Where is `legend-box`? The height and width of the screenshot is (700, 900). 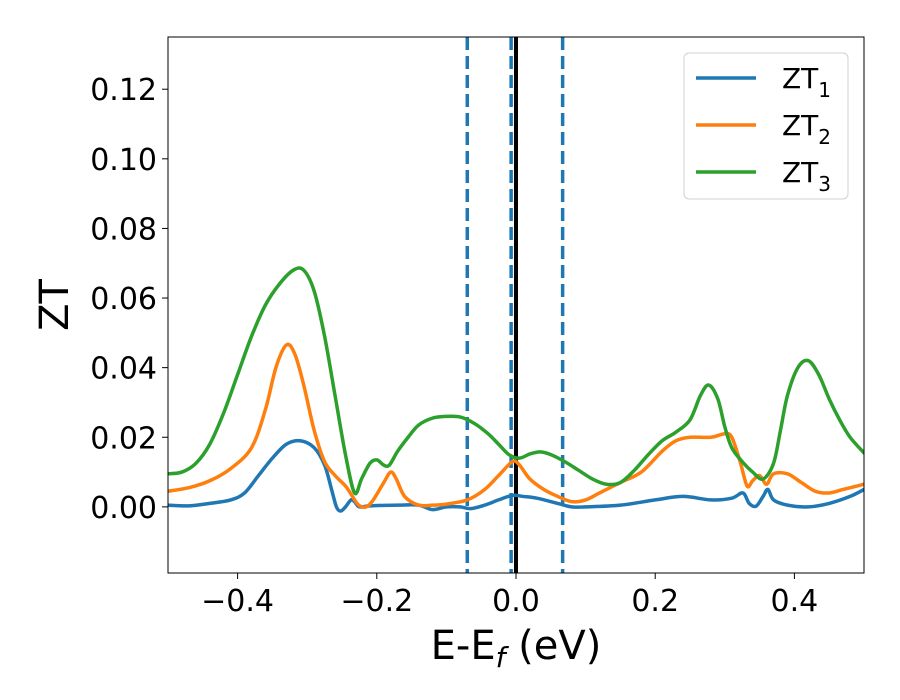 legend-box is located at coordinates (766, 126).